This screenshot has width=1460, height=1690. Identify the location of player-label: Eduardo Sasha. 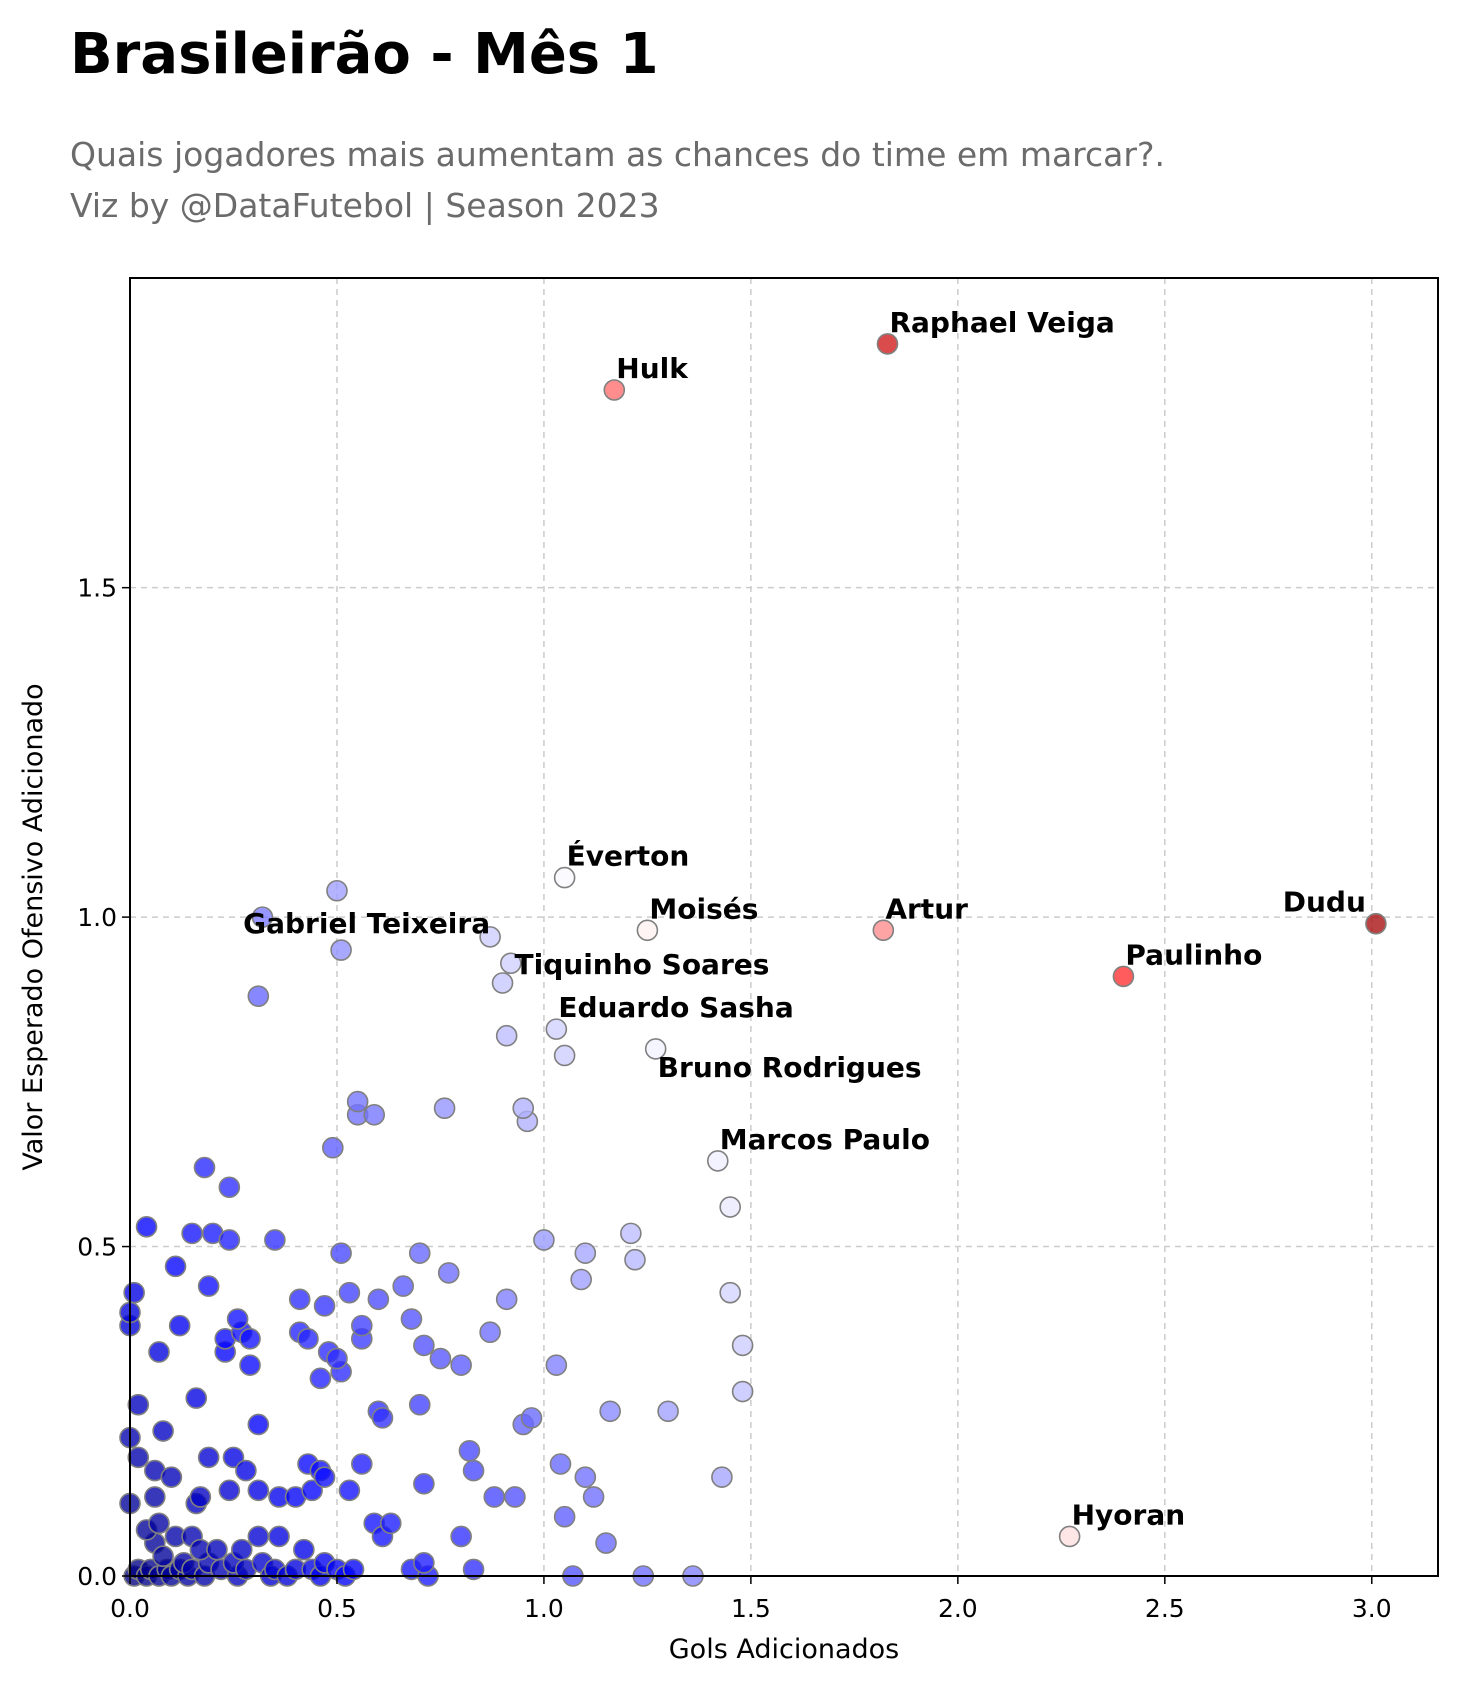
(675, 1007).